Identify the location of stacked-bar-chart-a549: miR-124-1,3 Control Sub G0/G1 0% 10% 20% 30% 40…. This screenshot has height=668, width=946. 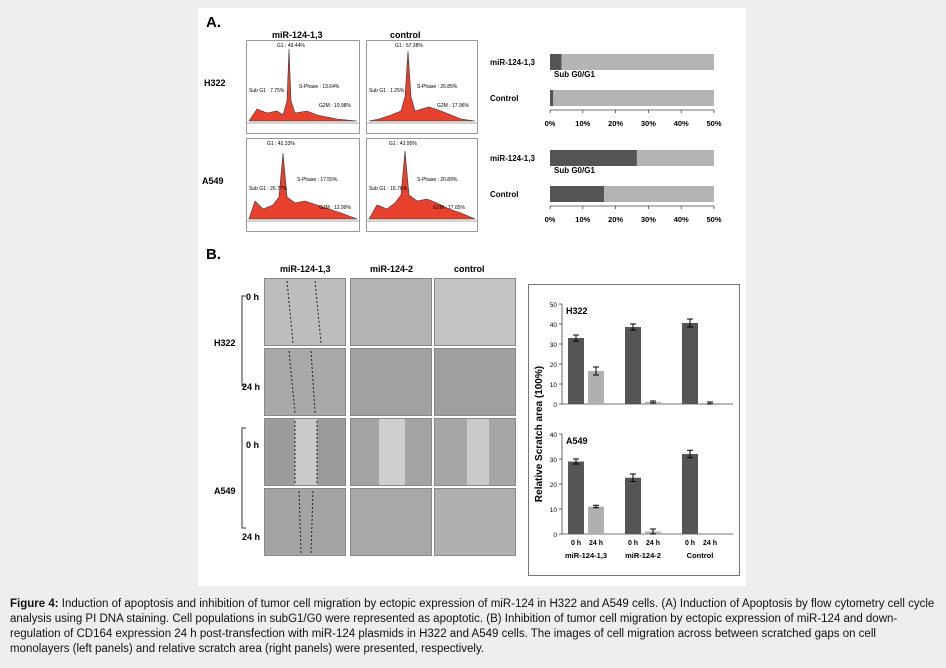
(606, 187).